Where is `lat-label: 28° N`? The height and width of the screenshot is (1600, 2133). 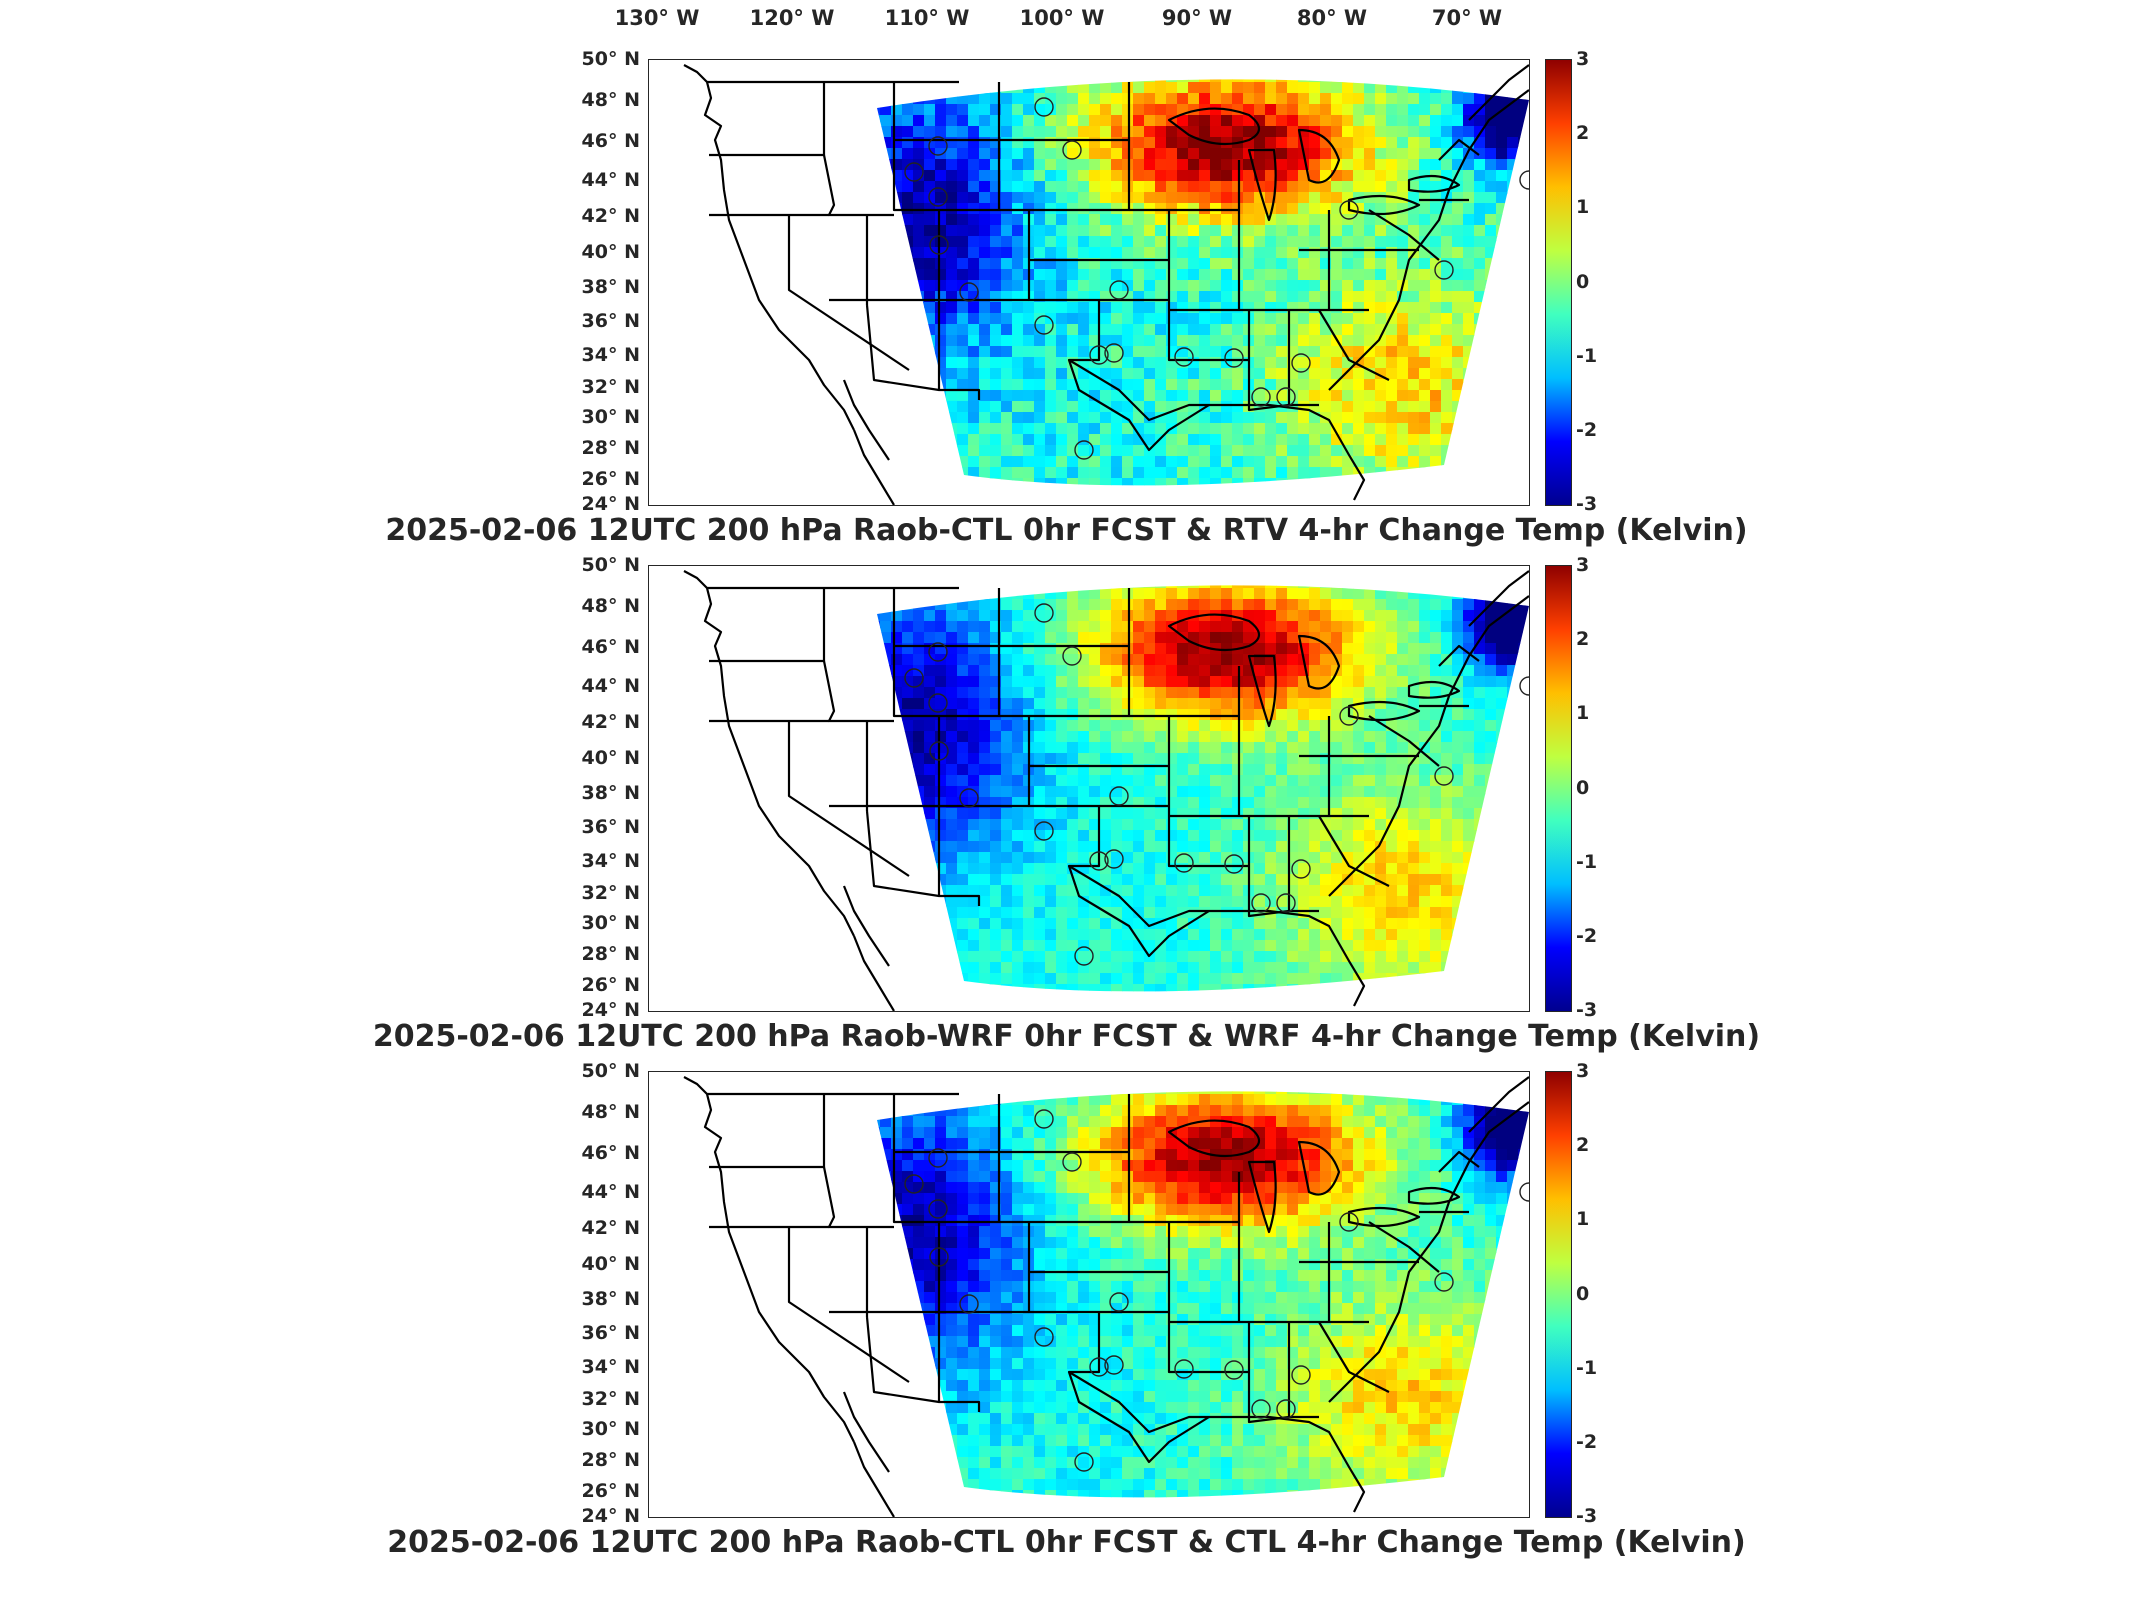
lat-label: 28° N is located at coordinates (610, 954).